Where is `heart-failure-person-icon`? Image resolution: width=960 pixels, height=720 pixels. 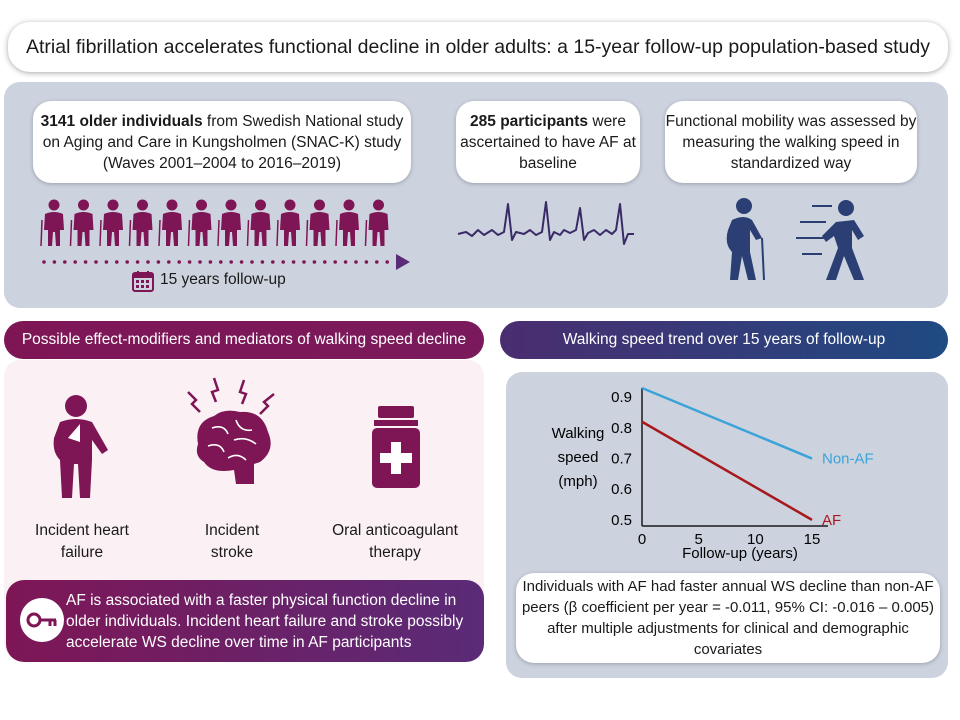 heart-failure-person-icon is located at coordinates (80, 446).